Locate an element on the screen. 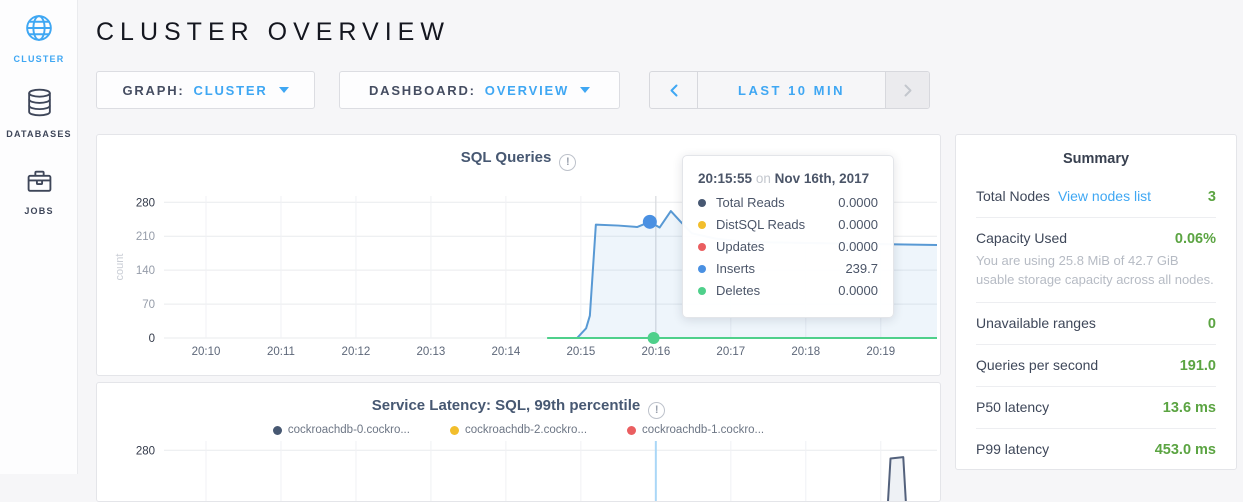  svg-text: 0 is located at coordinates (152, 339).